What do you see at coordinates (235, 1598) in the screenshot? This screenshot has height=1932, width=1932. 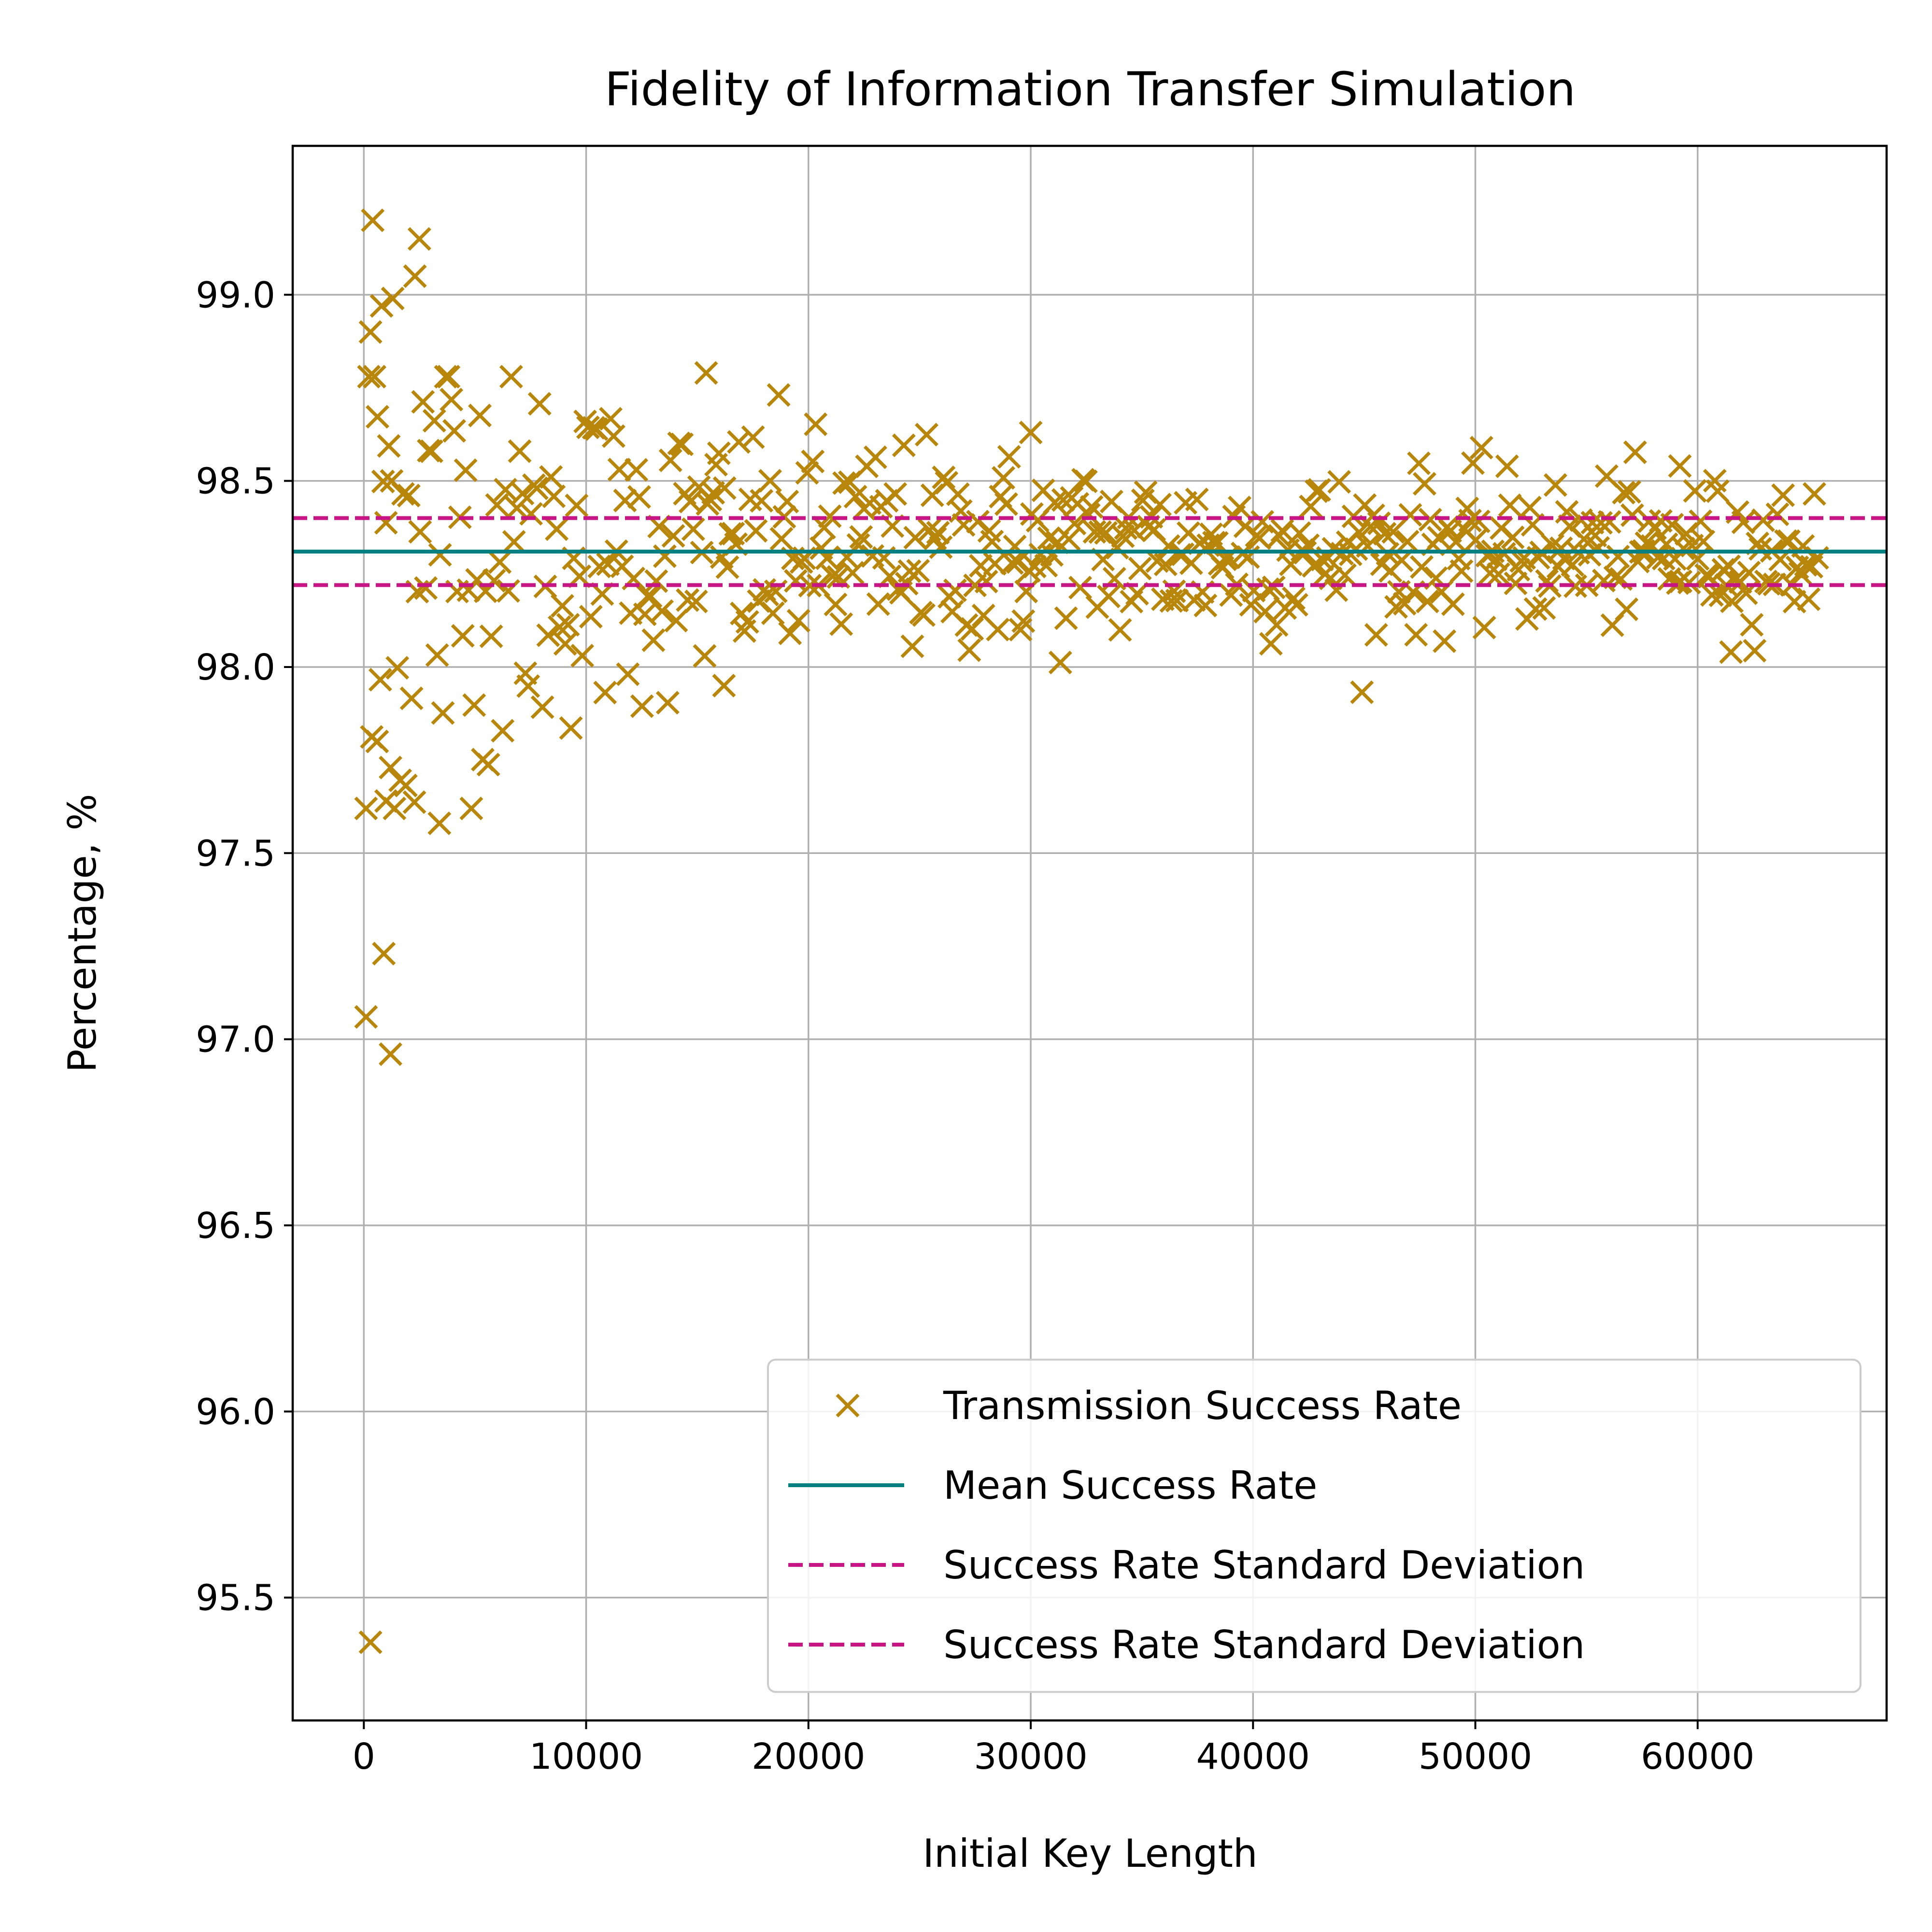 I see `y-tick-label: 95.5` at bounding box center [235, 1598].